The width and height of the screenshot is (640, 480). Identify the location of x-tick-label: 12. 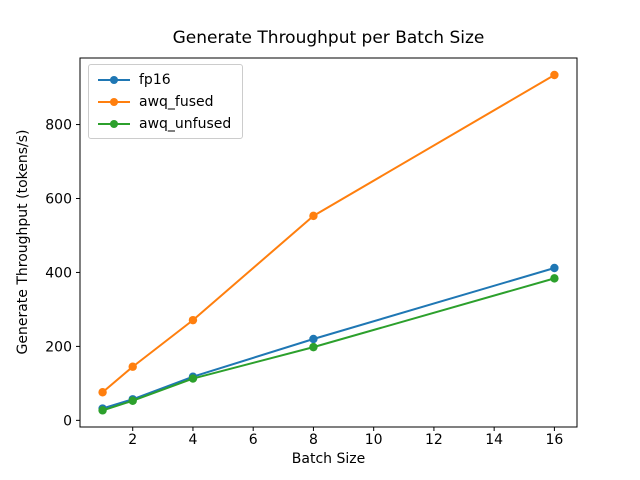
(434, 440).